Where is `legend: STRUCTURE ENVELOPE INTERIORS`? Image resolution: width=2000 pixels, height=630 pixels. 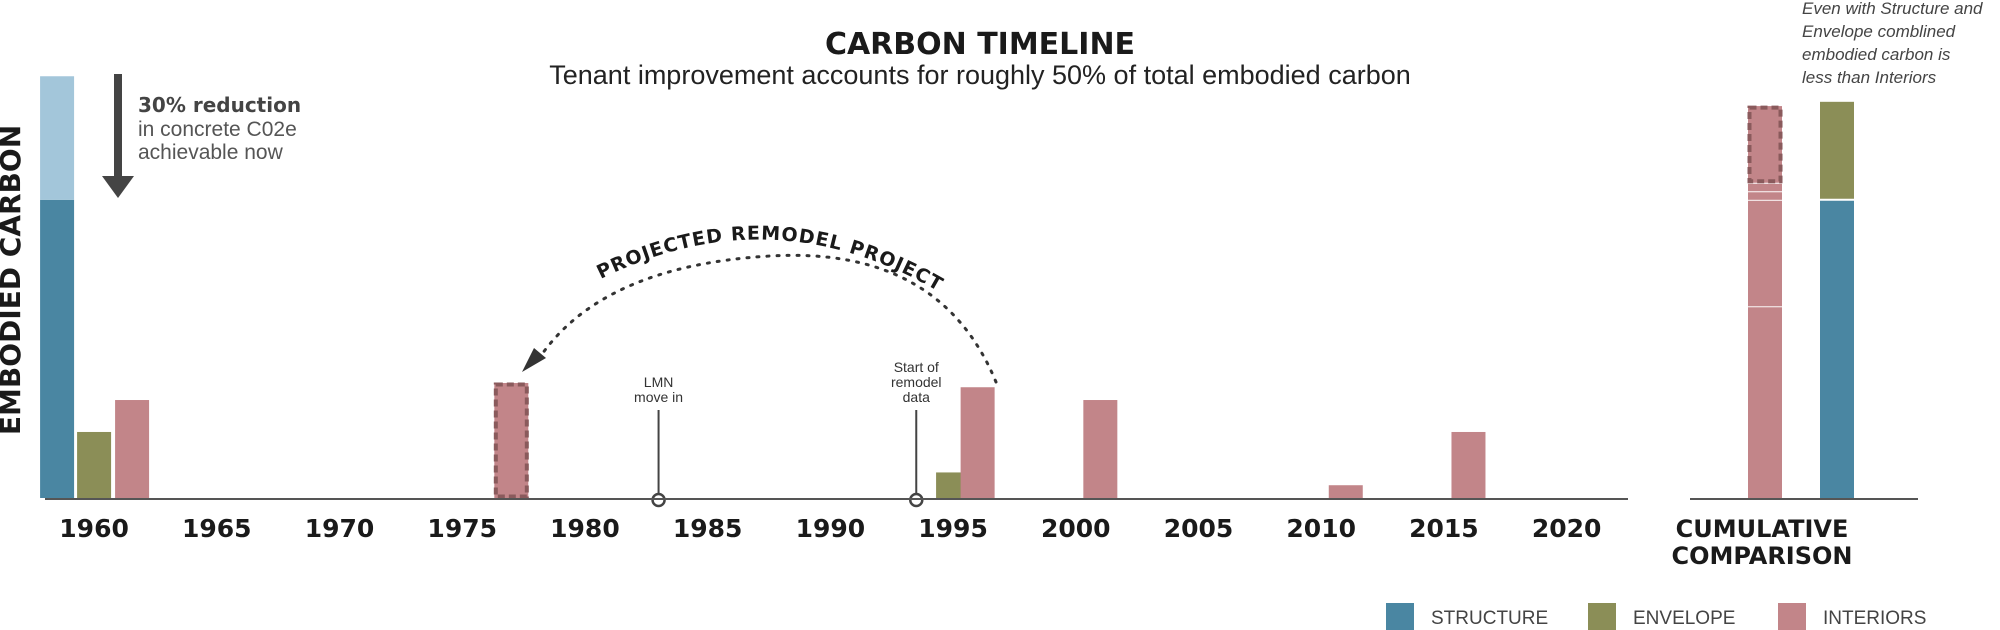 legend: STRUCTURE ENVELOPE INTERIORS is located at coordinates (1656, 616).